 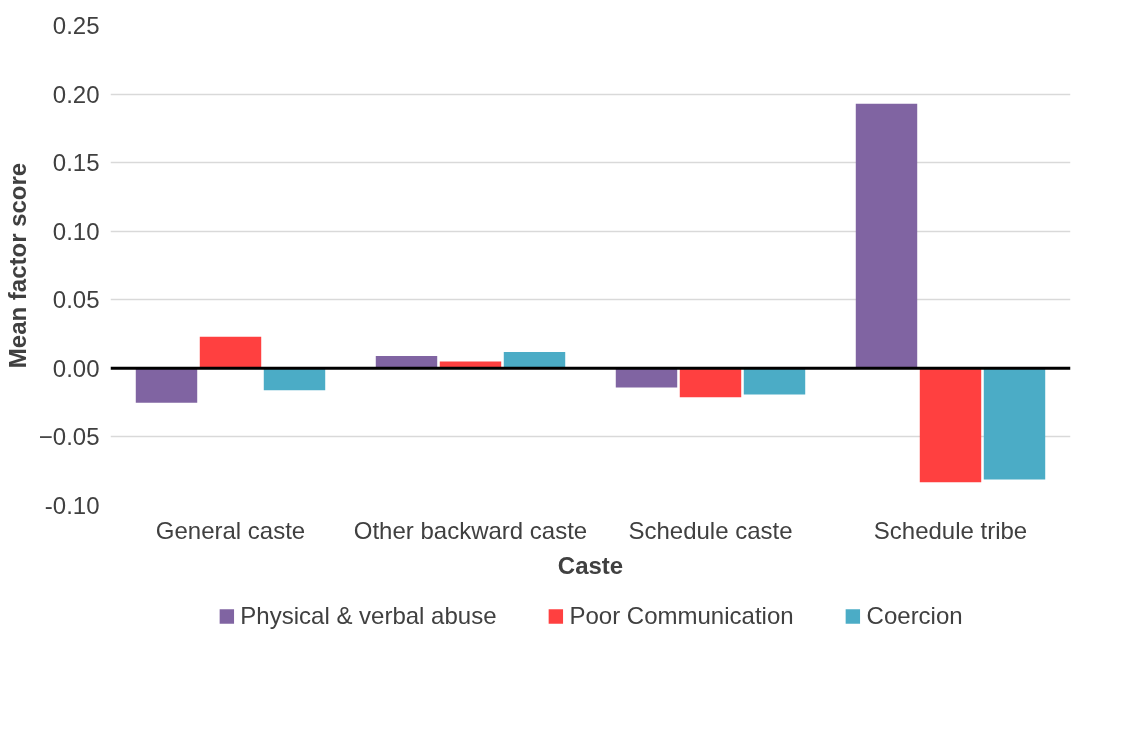 What do you see at coordinates (76, 163) in the screenshot?
I see `y-tick-label: 0.15` at bounding box center [76, 163].